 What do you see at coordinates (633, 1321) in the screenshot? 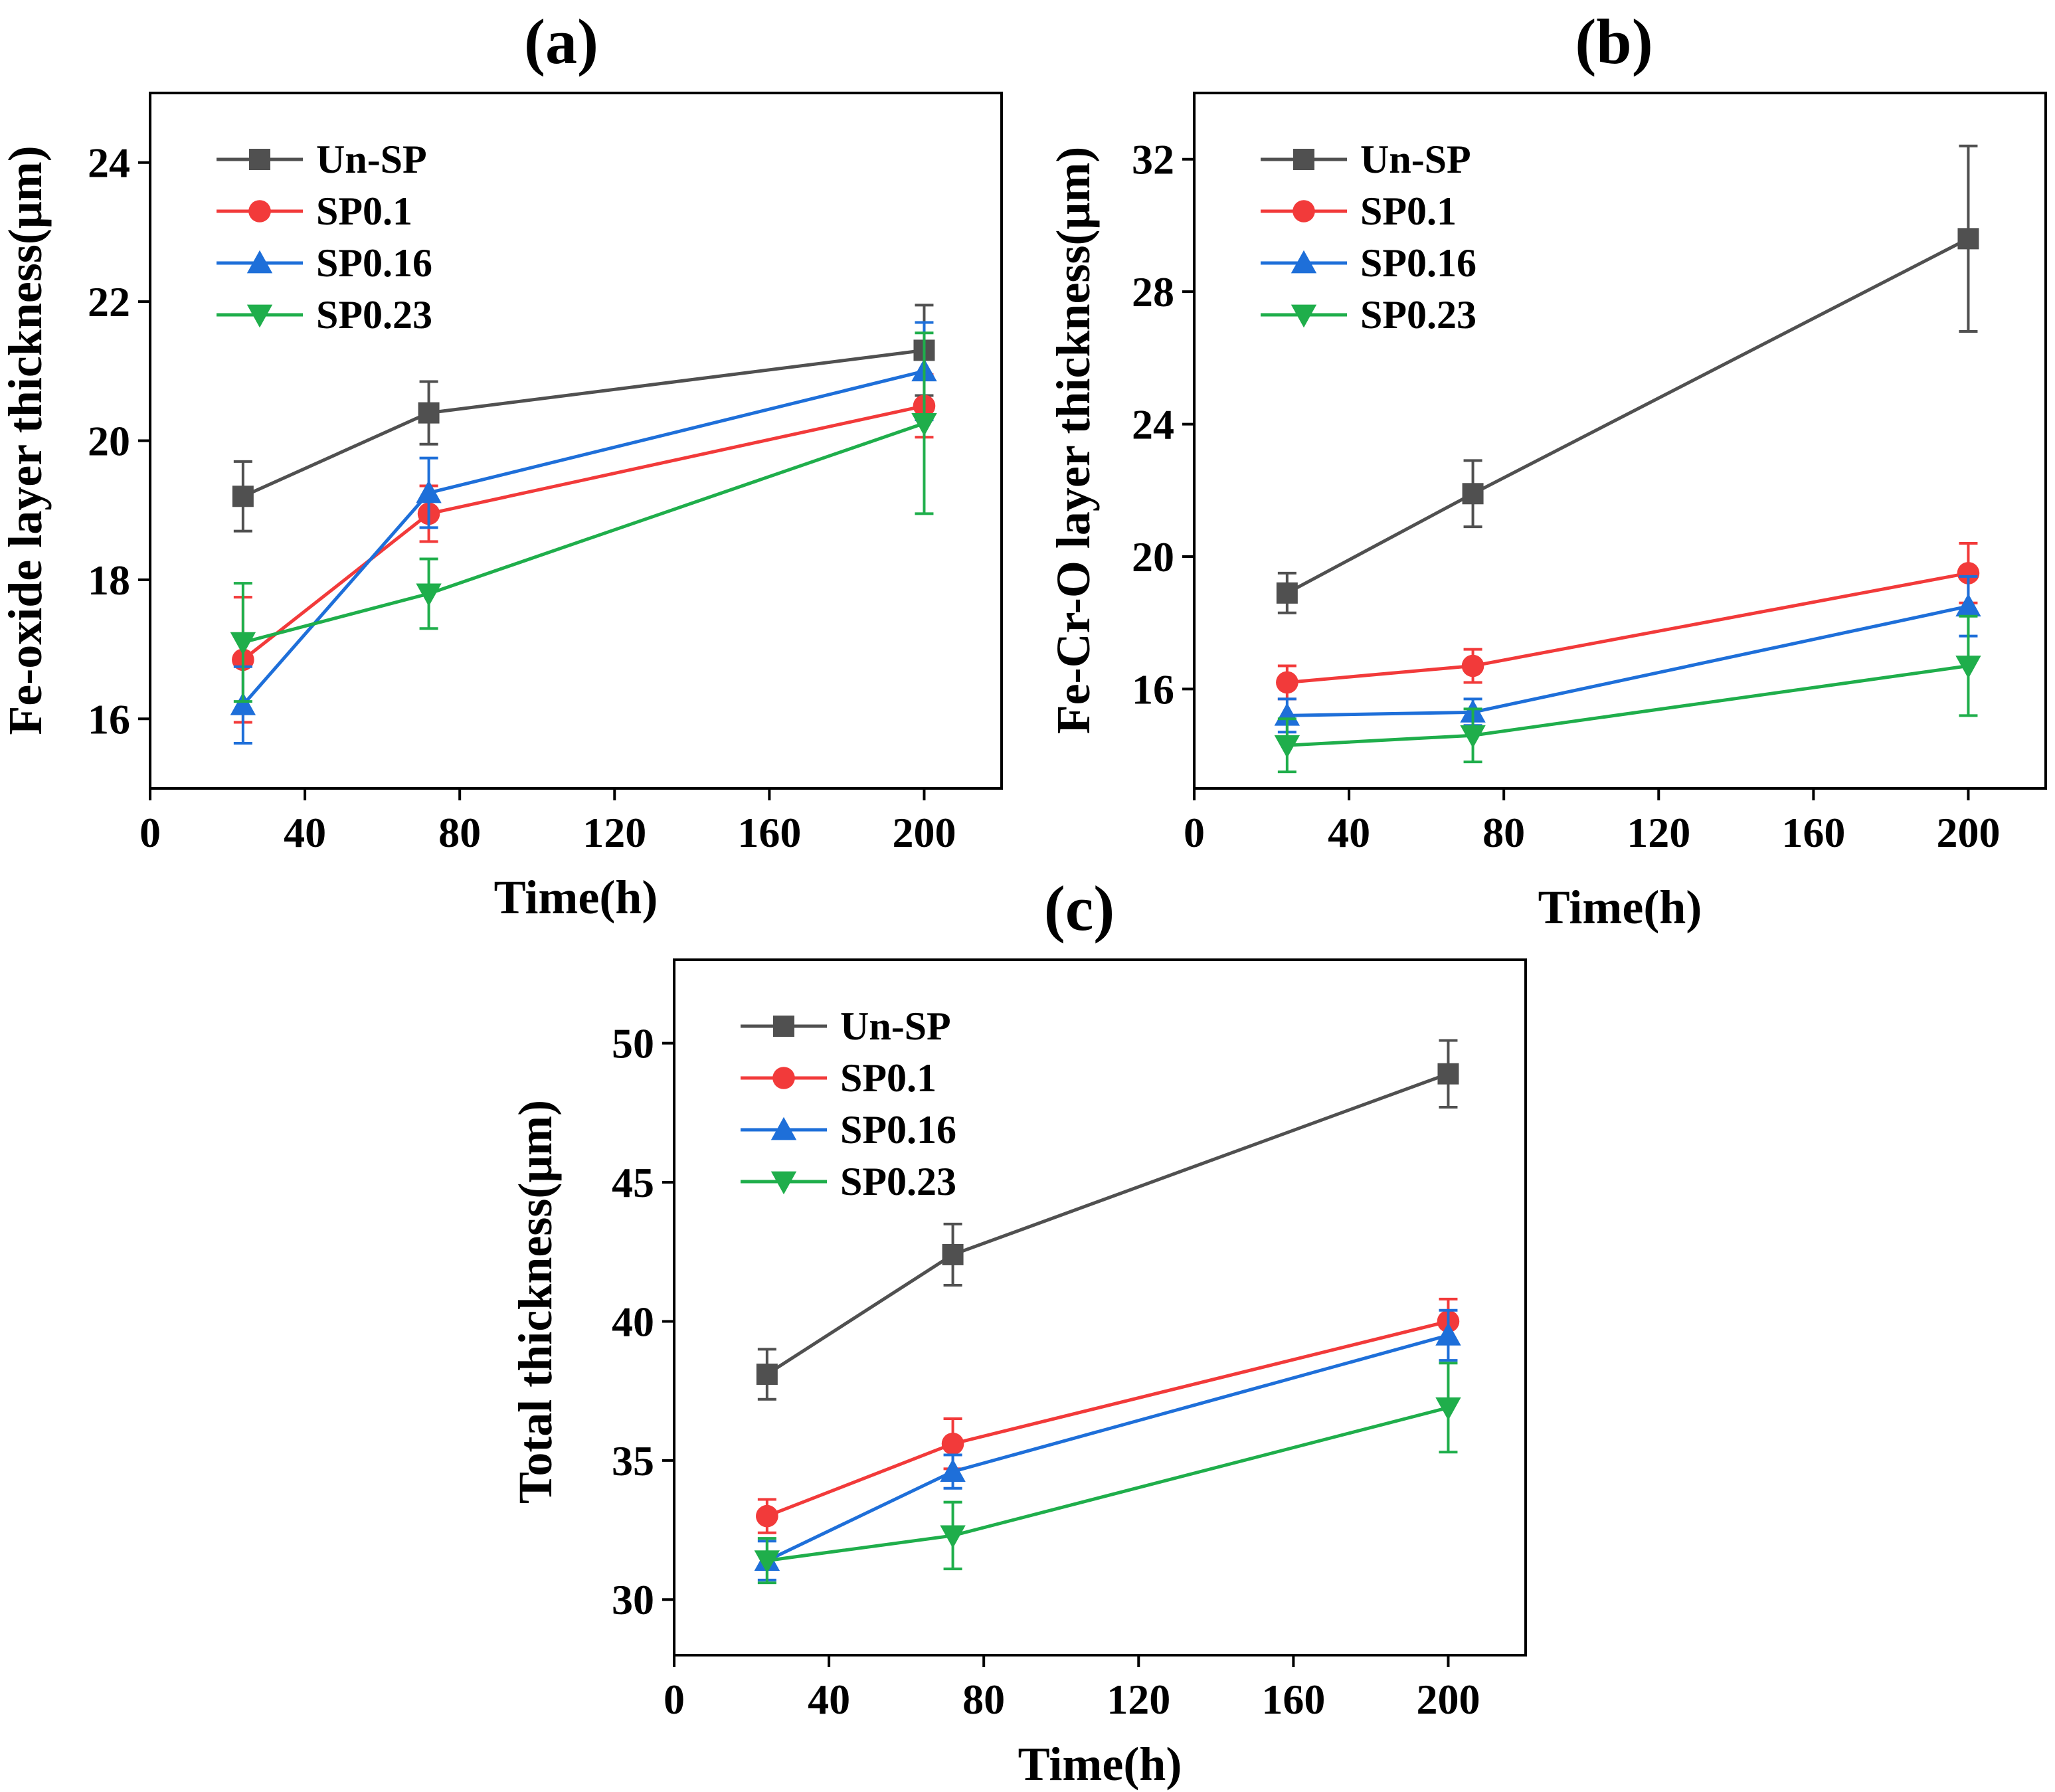
I see `panel-c-y-tick-label: 40` at bounding box center [633, 1321].